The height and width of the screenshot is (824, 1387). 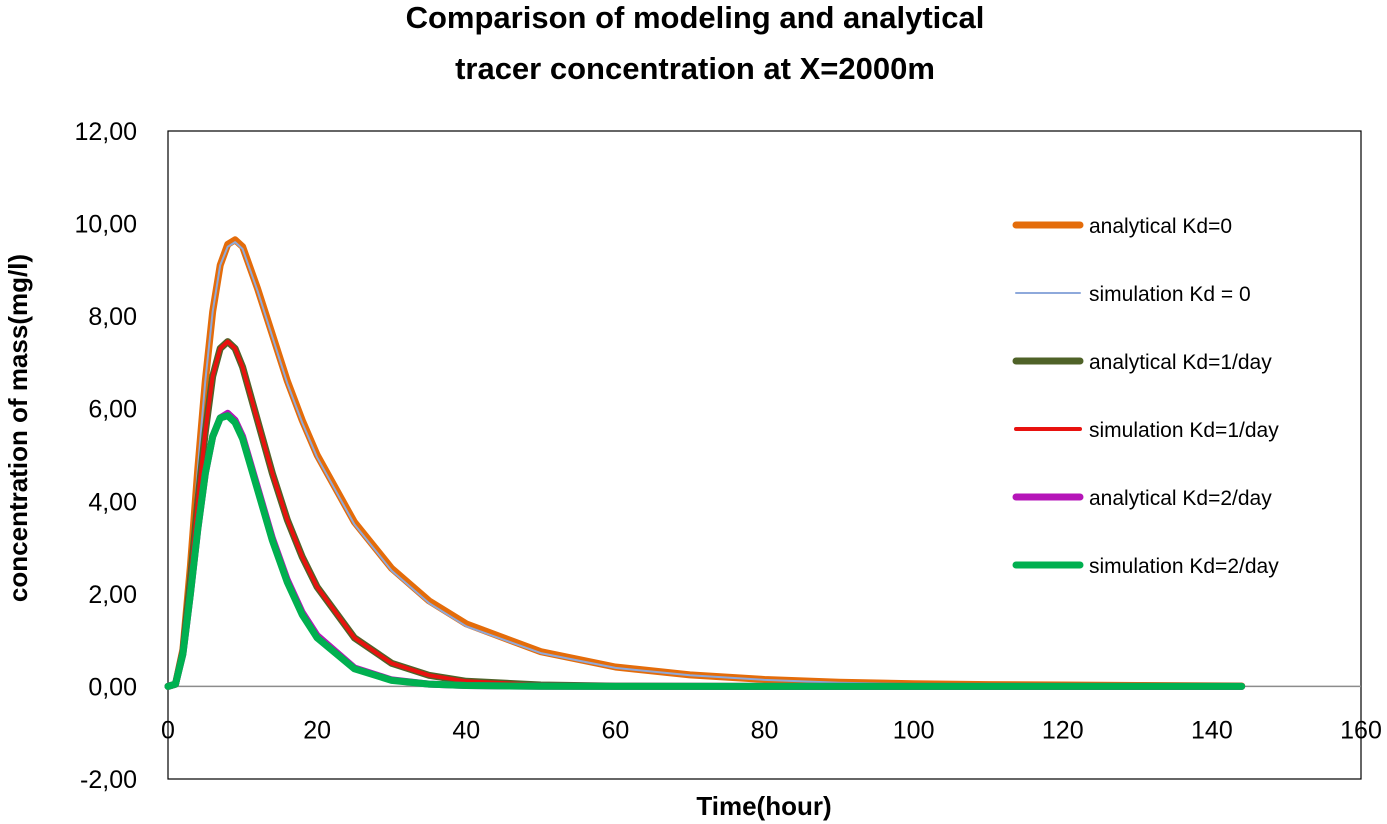 I want to click on legend-label: simulation Kd=1/day, so click(x=1184, y=430).